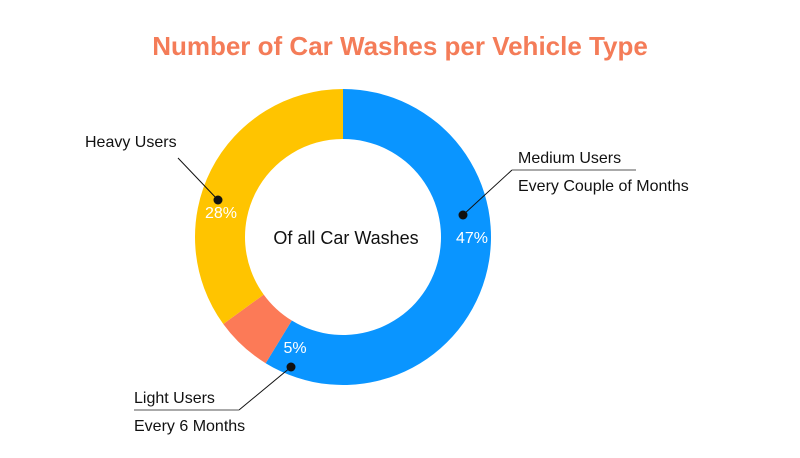 The image size is (800, 458). Describe the element at coordinates (189, 426) in the screenshot. I see `callout-subtitle-light-users: Every 6 Months` at that location.